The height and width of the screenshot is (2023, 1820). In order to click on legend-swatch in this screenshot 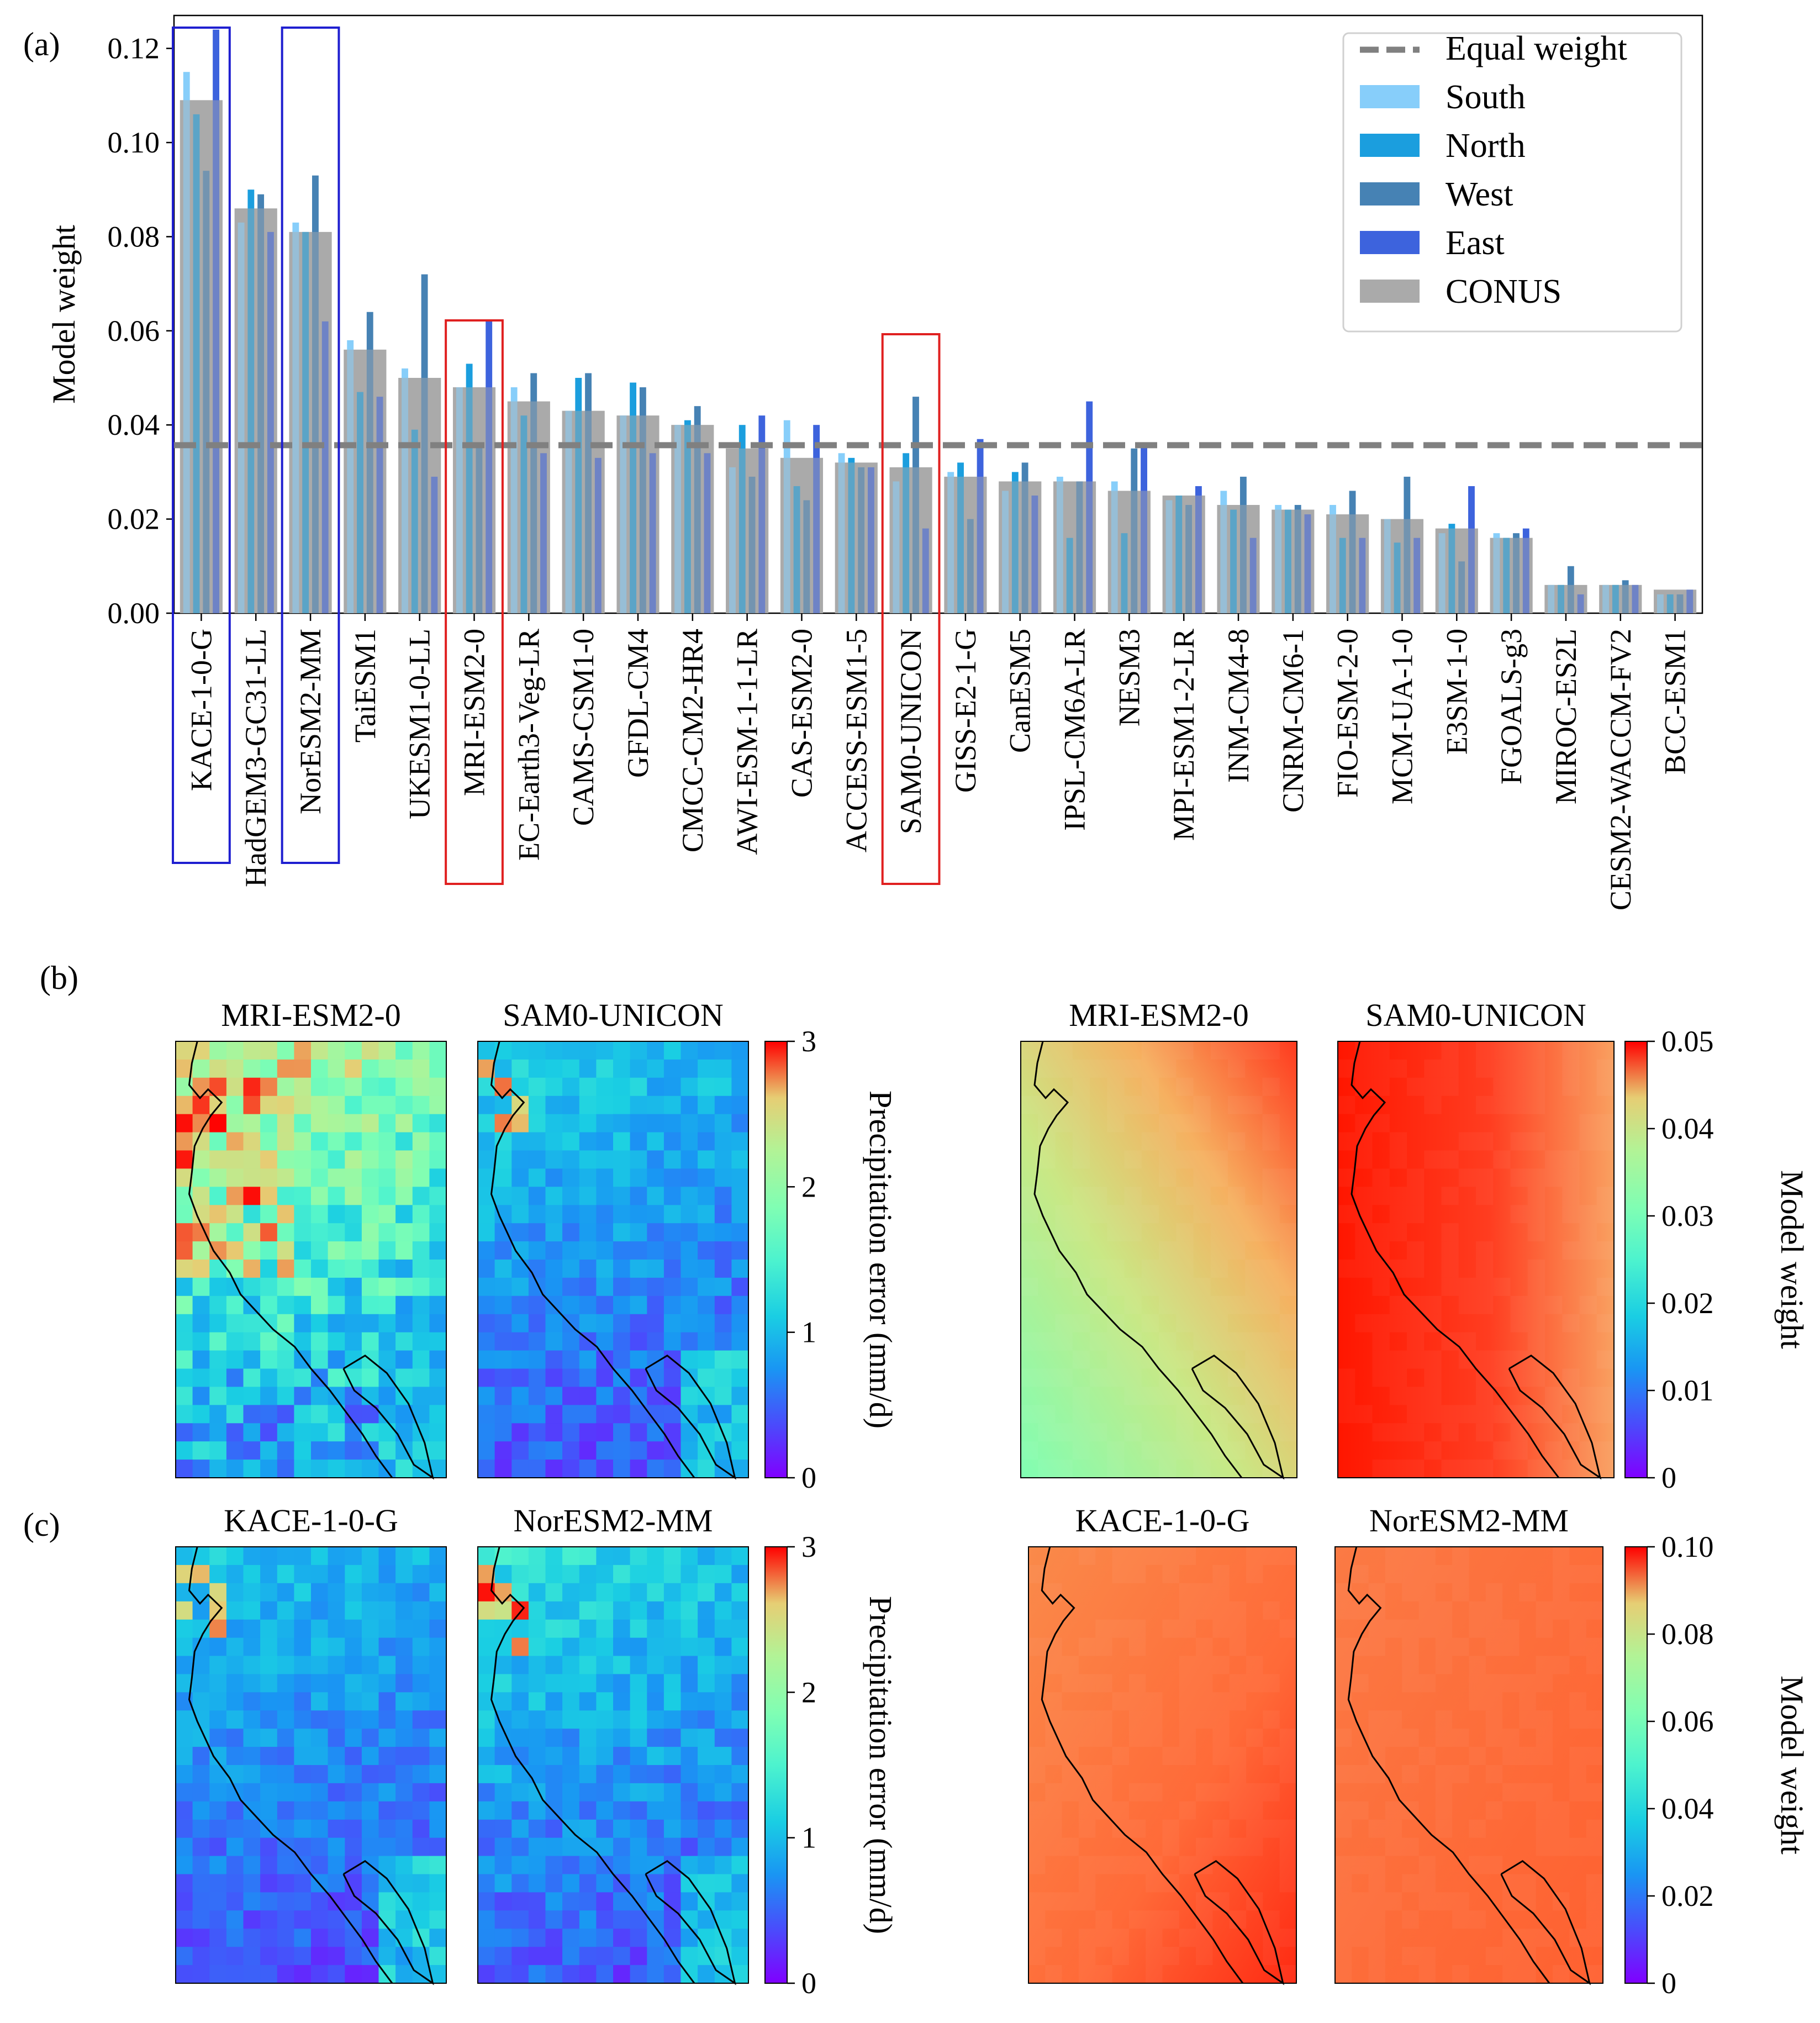, I will do `click(1390, 96)`.